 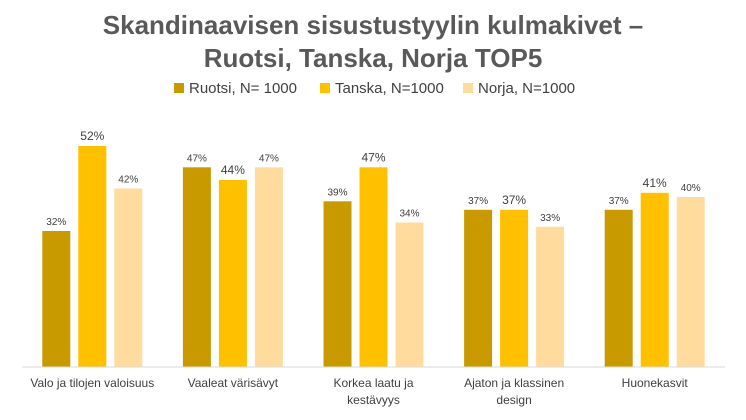 I want to click on data-label-1-1: 44%, so click(x=233, y=170).